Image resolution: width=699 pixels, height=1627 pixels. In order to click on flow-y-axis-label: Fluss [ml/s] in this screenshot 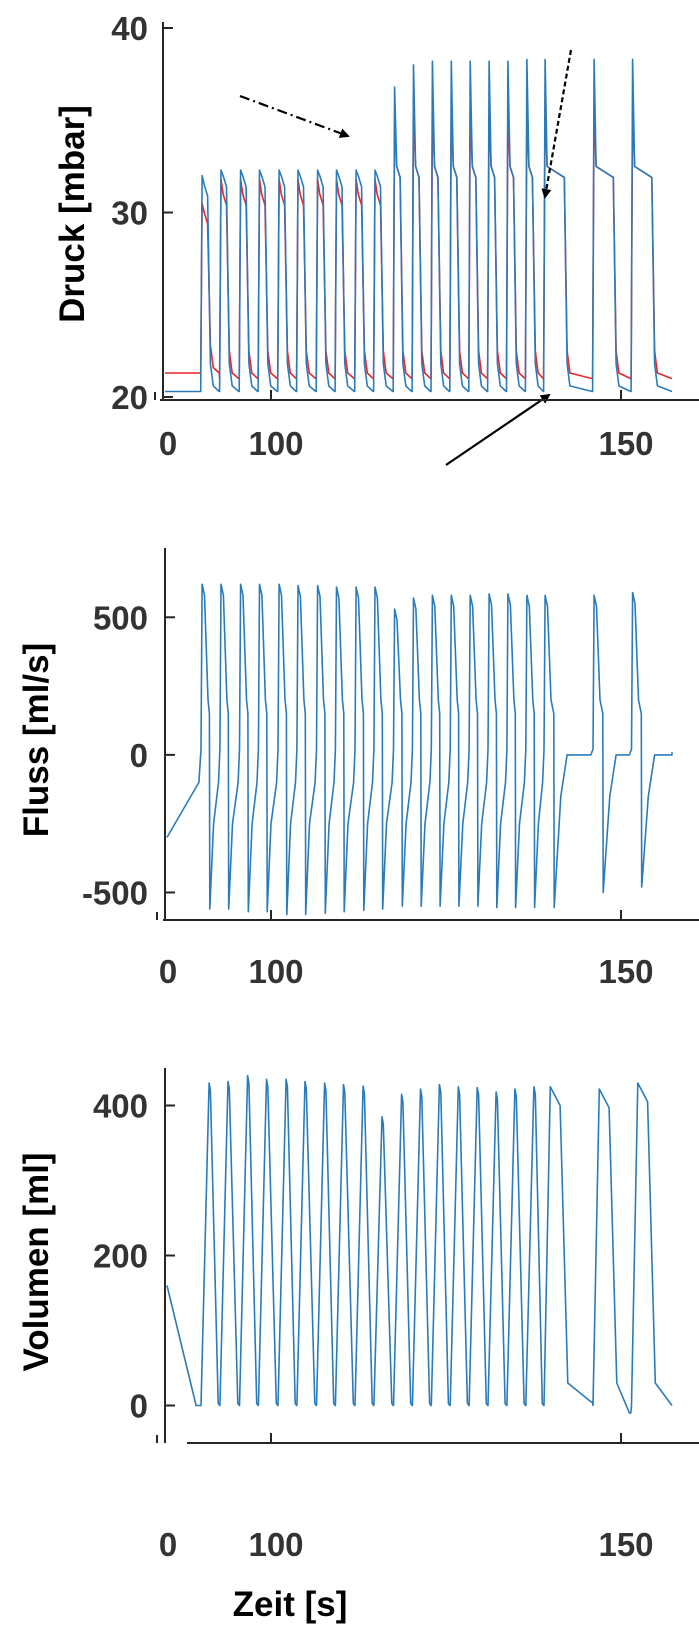, I will do `click(36, 740)`.